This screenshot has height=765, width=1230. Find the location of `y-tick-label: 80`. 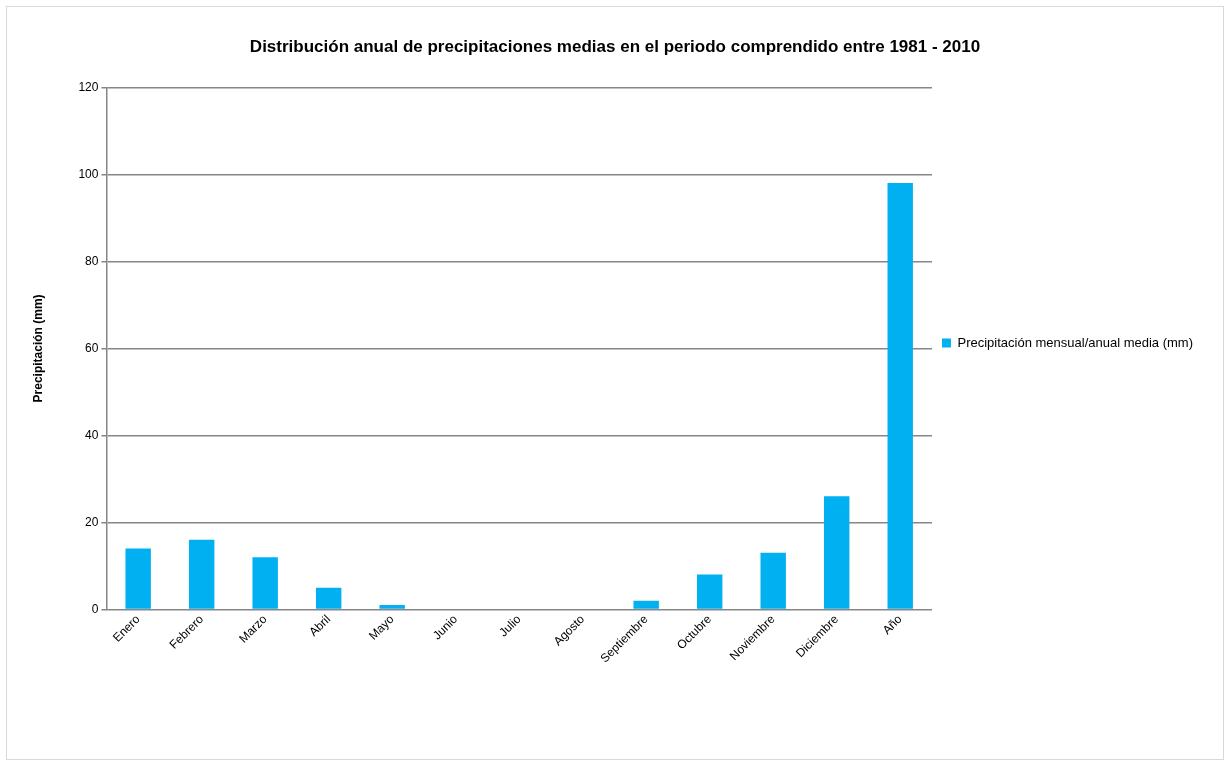

y-tick-label: 80 is located at coordinates (92, 260).